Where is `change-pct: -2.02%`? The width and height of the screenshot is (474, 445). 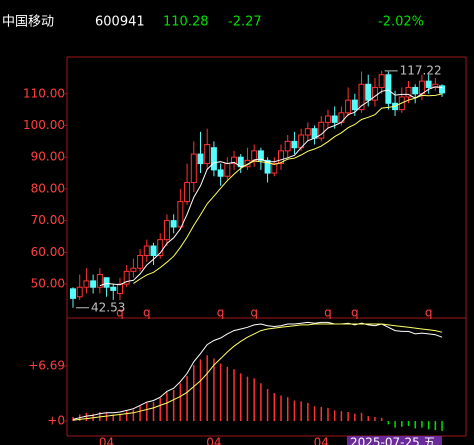 change-pct: -2.02% is located at coordinates (401, 22).